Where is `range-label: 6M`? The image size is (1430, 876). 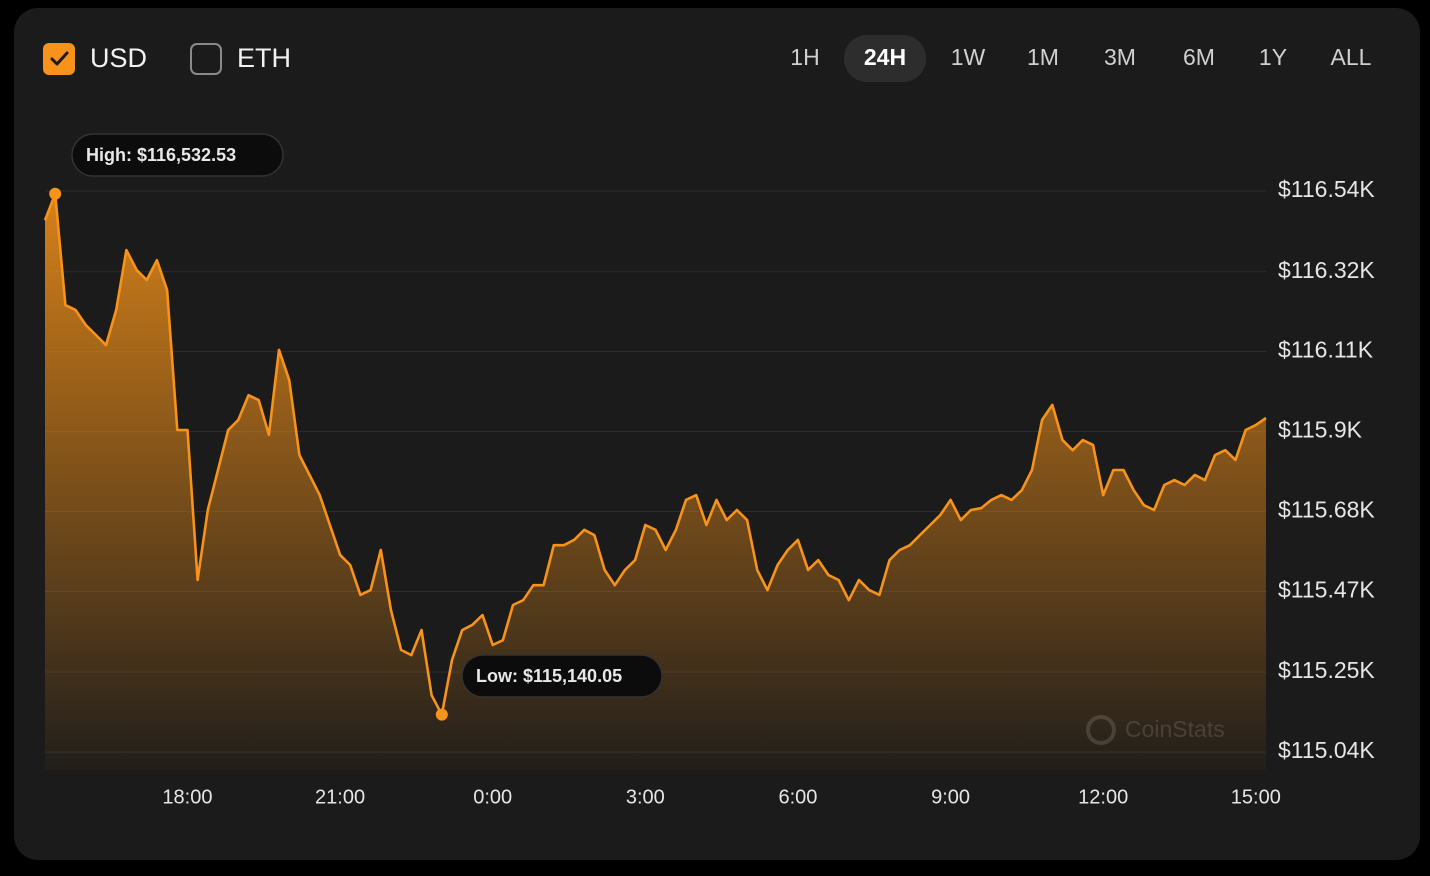
range-label: 6M is located at coordinates (1199, 57).